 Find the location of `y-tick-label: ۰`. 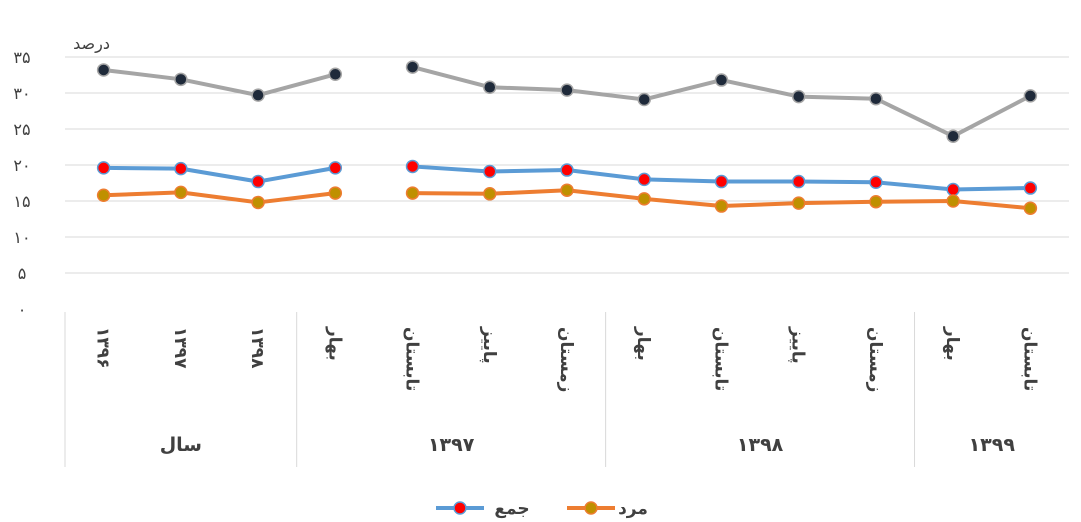

y-tick-label: ۰ is located at coordinates (22, 309).